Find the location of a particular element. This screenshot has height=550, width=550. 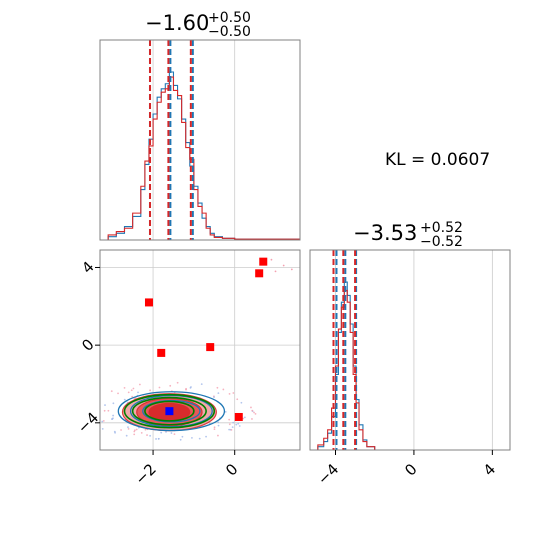

y-tick-label: 4 is located at coordinates (87, 267).